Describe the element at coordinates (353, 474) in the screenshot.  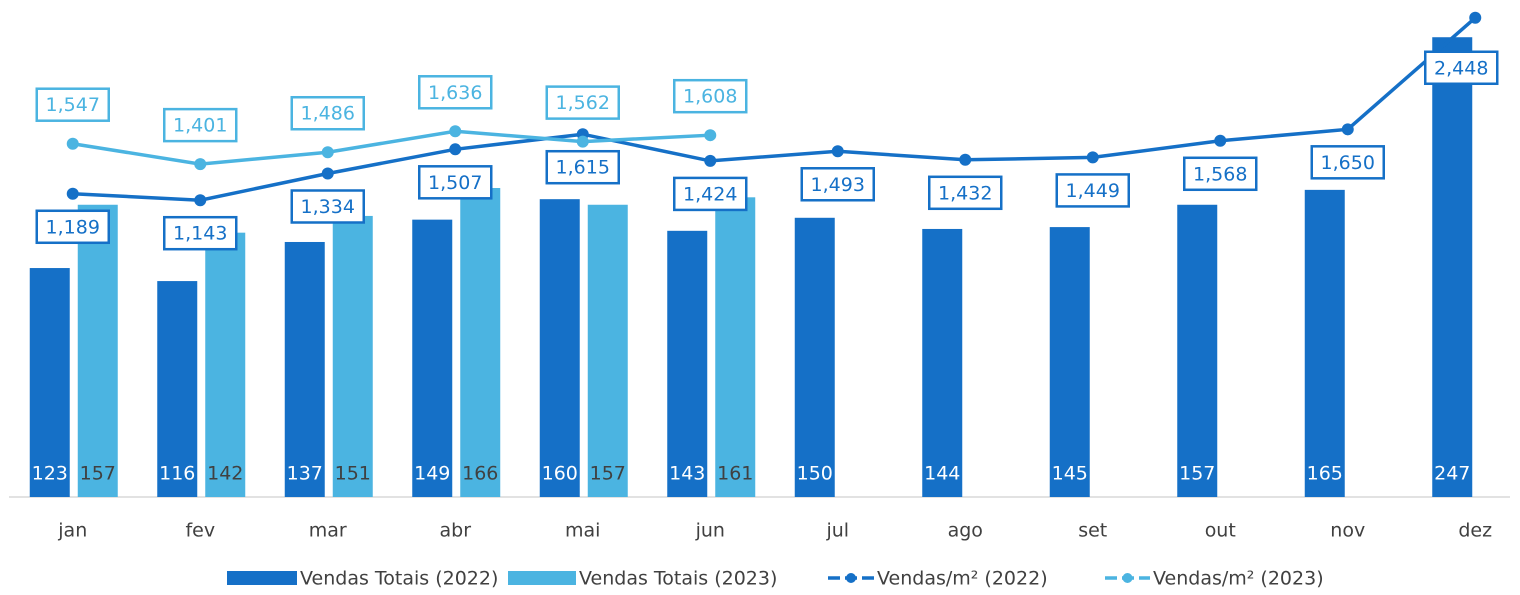
I see `bar-label: 151` at that location.